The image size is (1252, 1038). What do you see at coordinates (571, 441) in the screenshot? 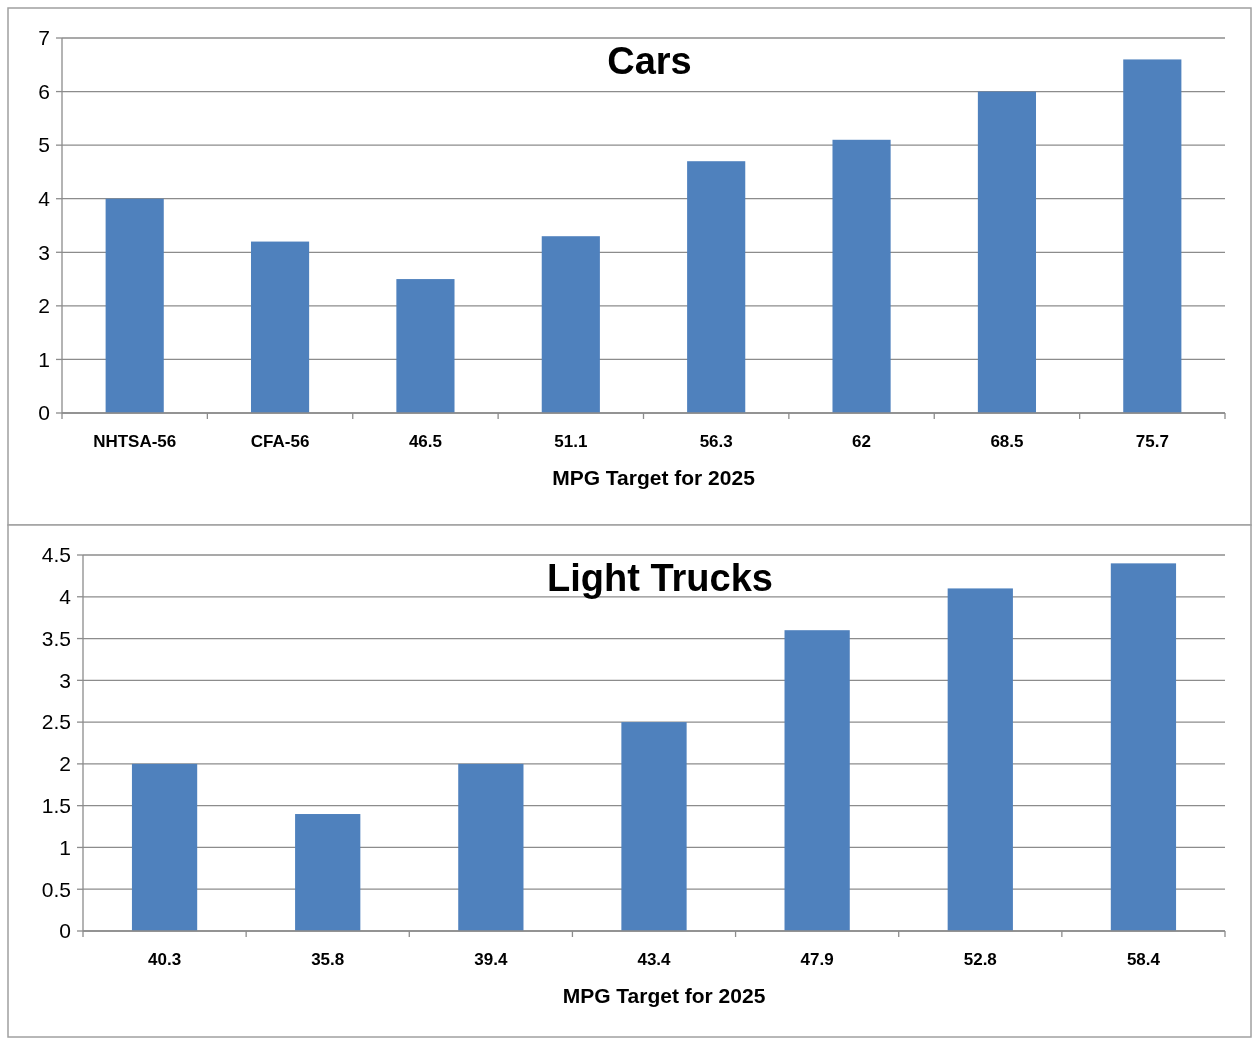
I see `x-tick-label: 51.1` at bounding box center [571, 441].